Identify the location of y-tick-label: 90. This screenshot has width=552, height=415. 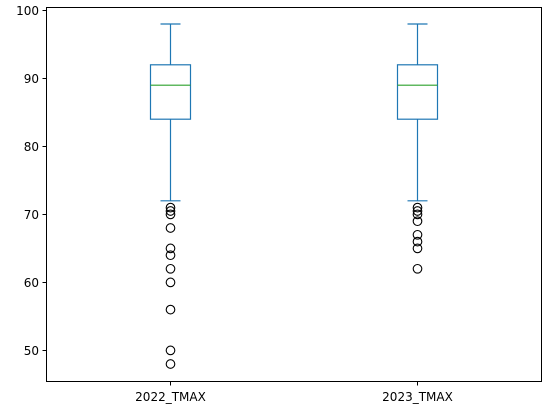
(31, 79).